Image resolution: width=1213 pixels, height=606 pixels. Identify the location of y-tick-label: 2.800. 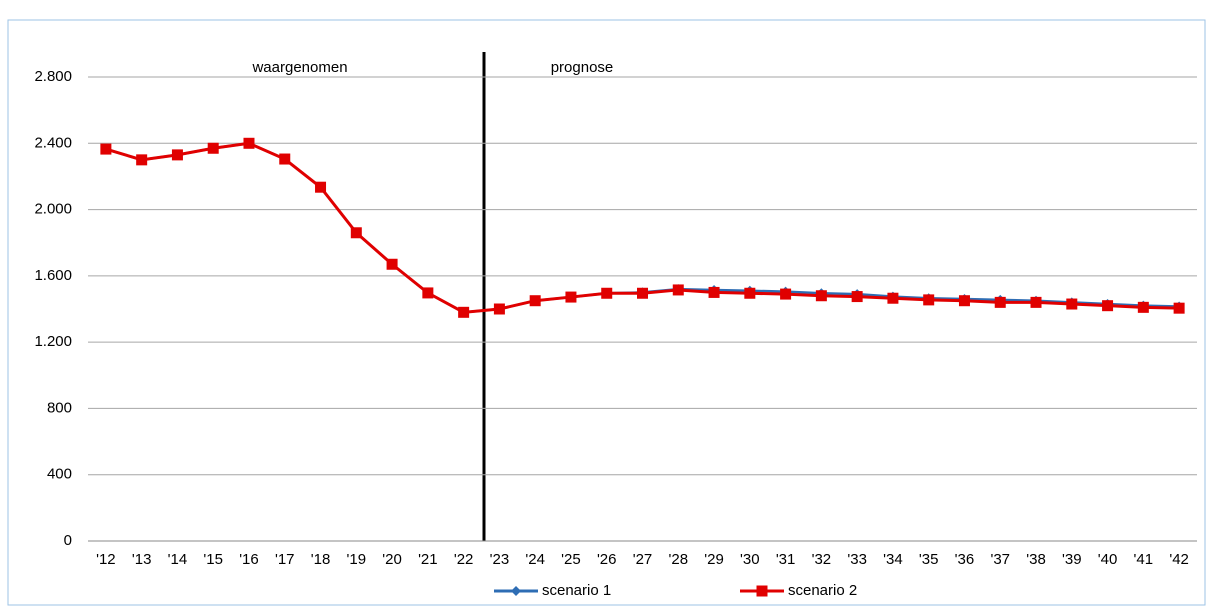
(53, 76).